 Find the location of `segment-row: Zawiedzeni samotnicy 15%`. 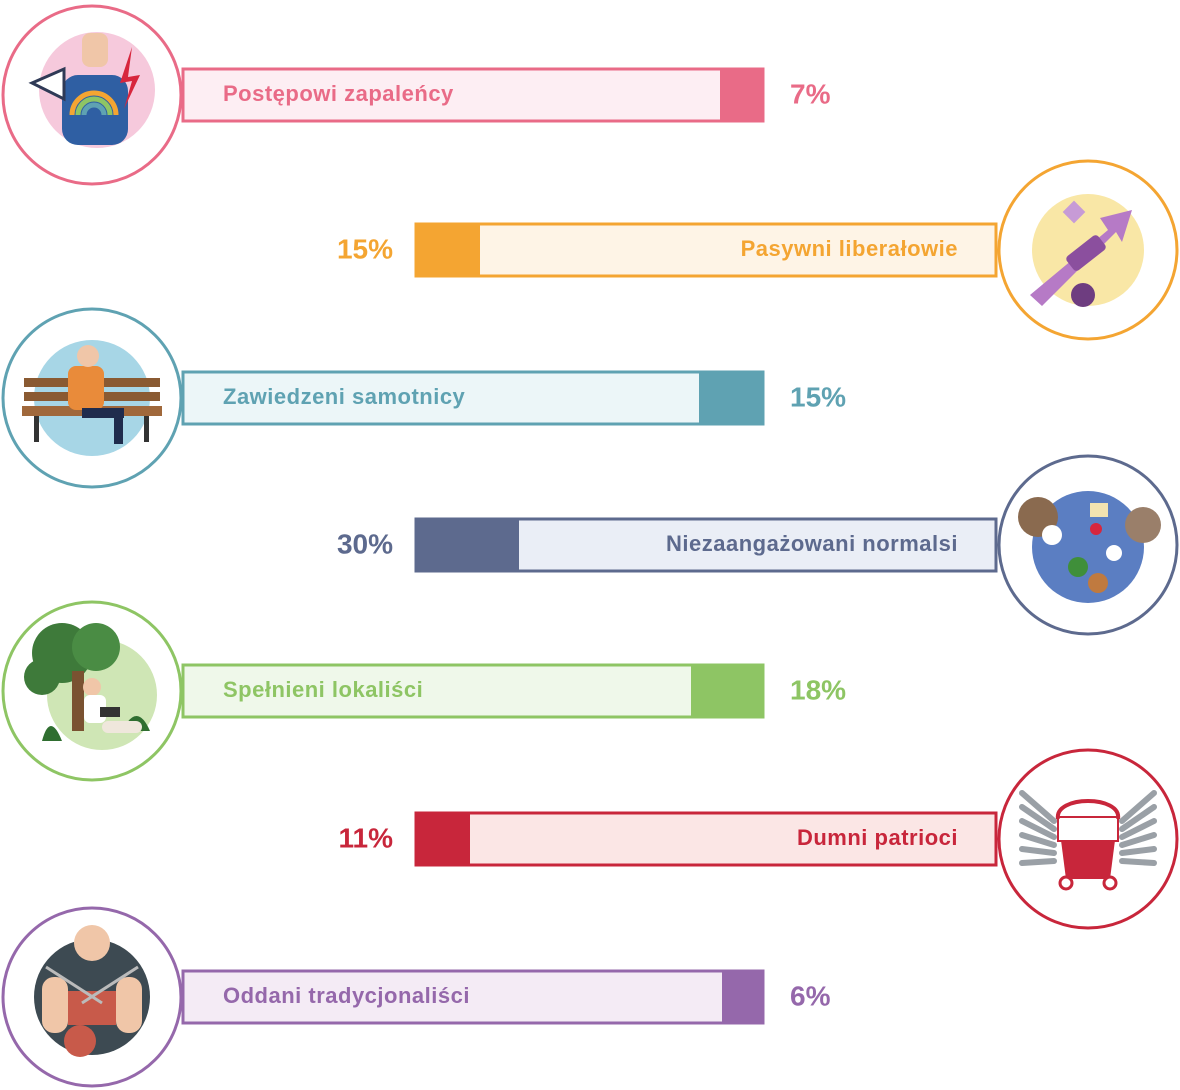

segment-row: Zawiedzeni samotnicy 15% is located at coordinates (423, 398).